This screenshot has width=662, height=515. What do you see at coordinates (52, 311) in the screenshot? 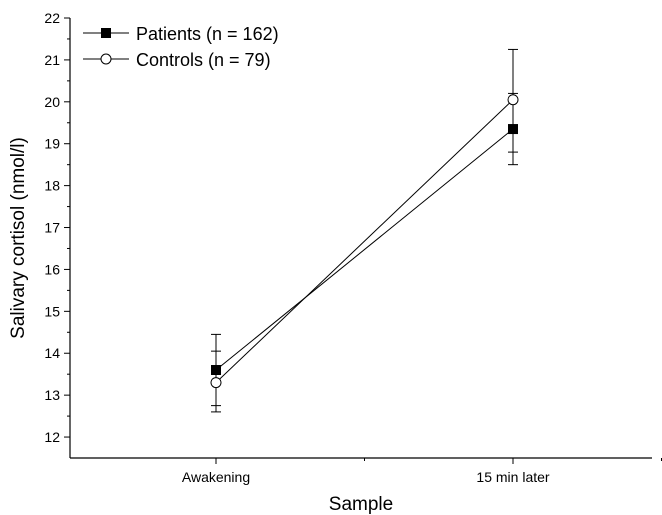
I see `y-tick-label: 15` at bounding box center [52, 311].